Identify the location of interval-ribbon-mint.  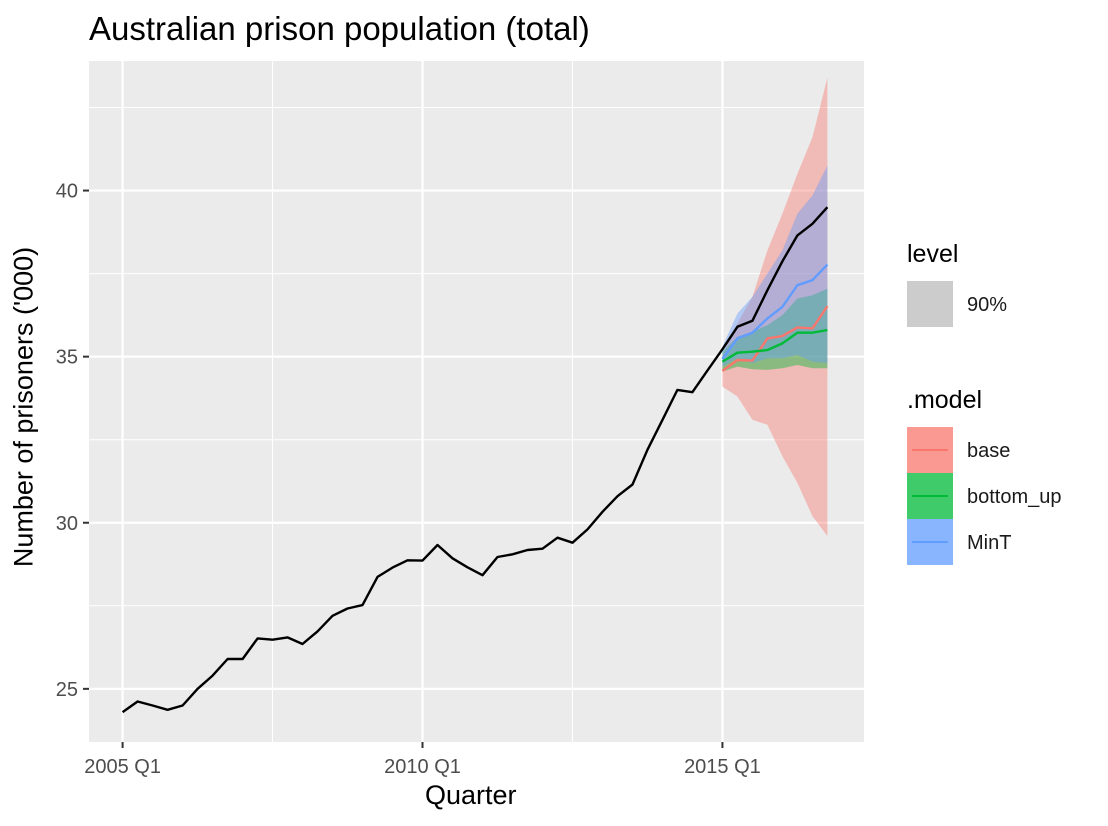
(775, 266).